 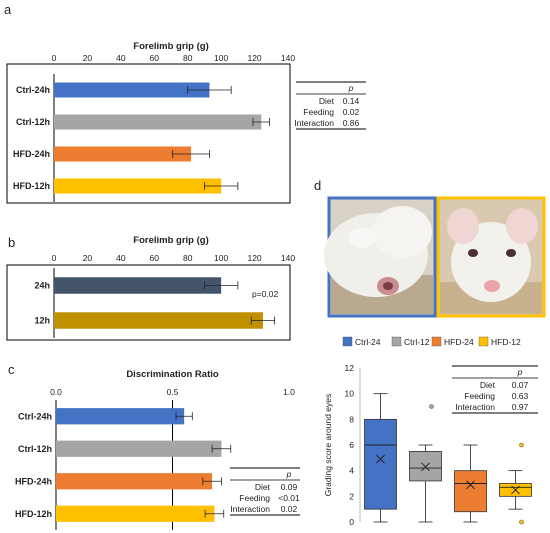 I want to click on x-tick-label: 0.5, so click(x=173, y=392).